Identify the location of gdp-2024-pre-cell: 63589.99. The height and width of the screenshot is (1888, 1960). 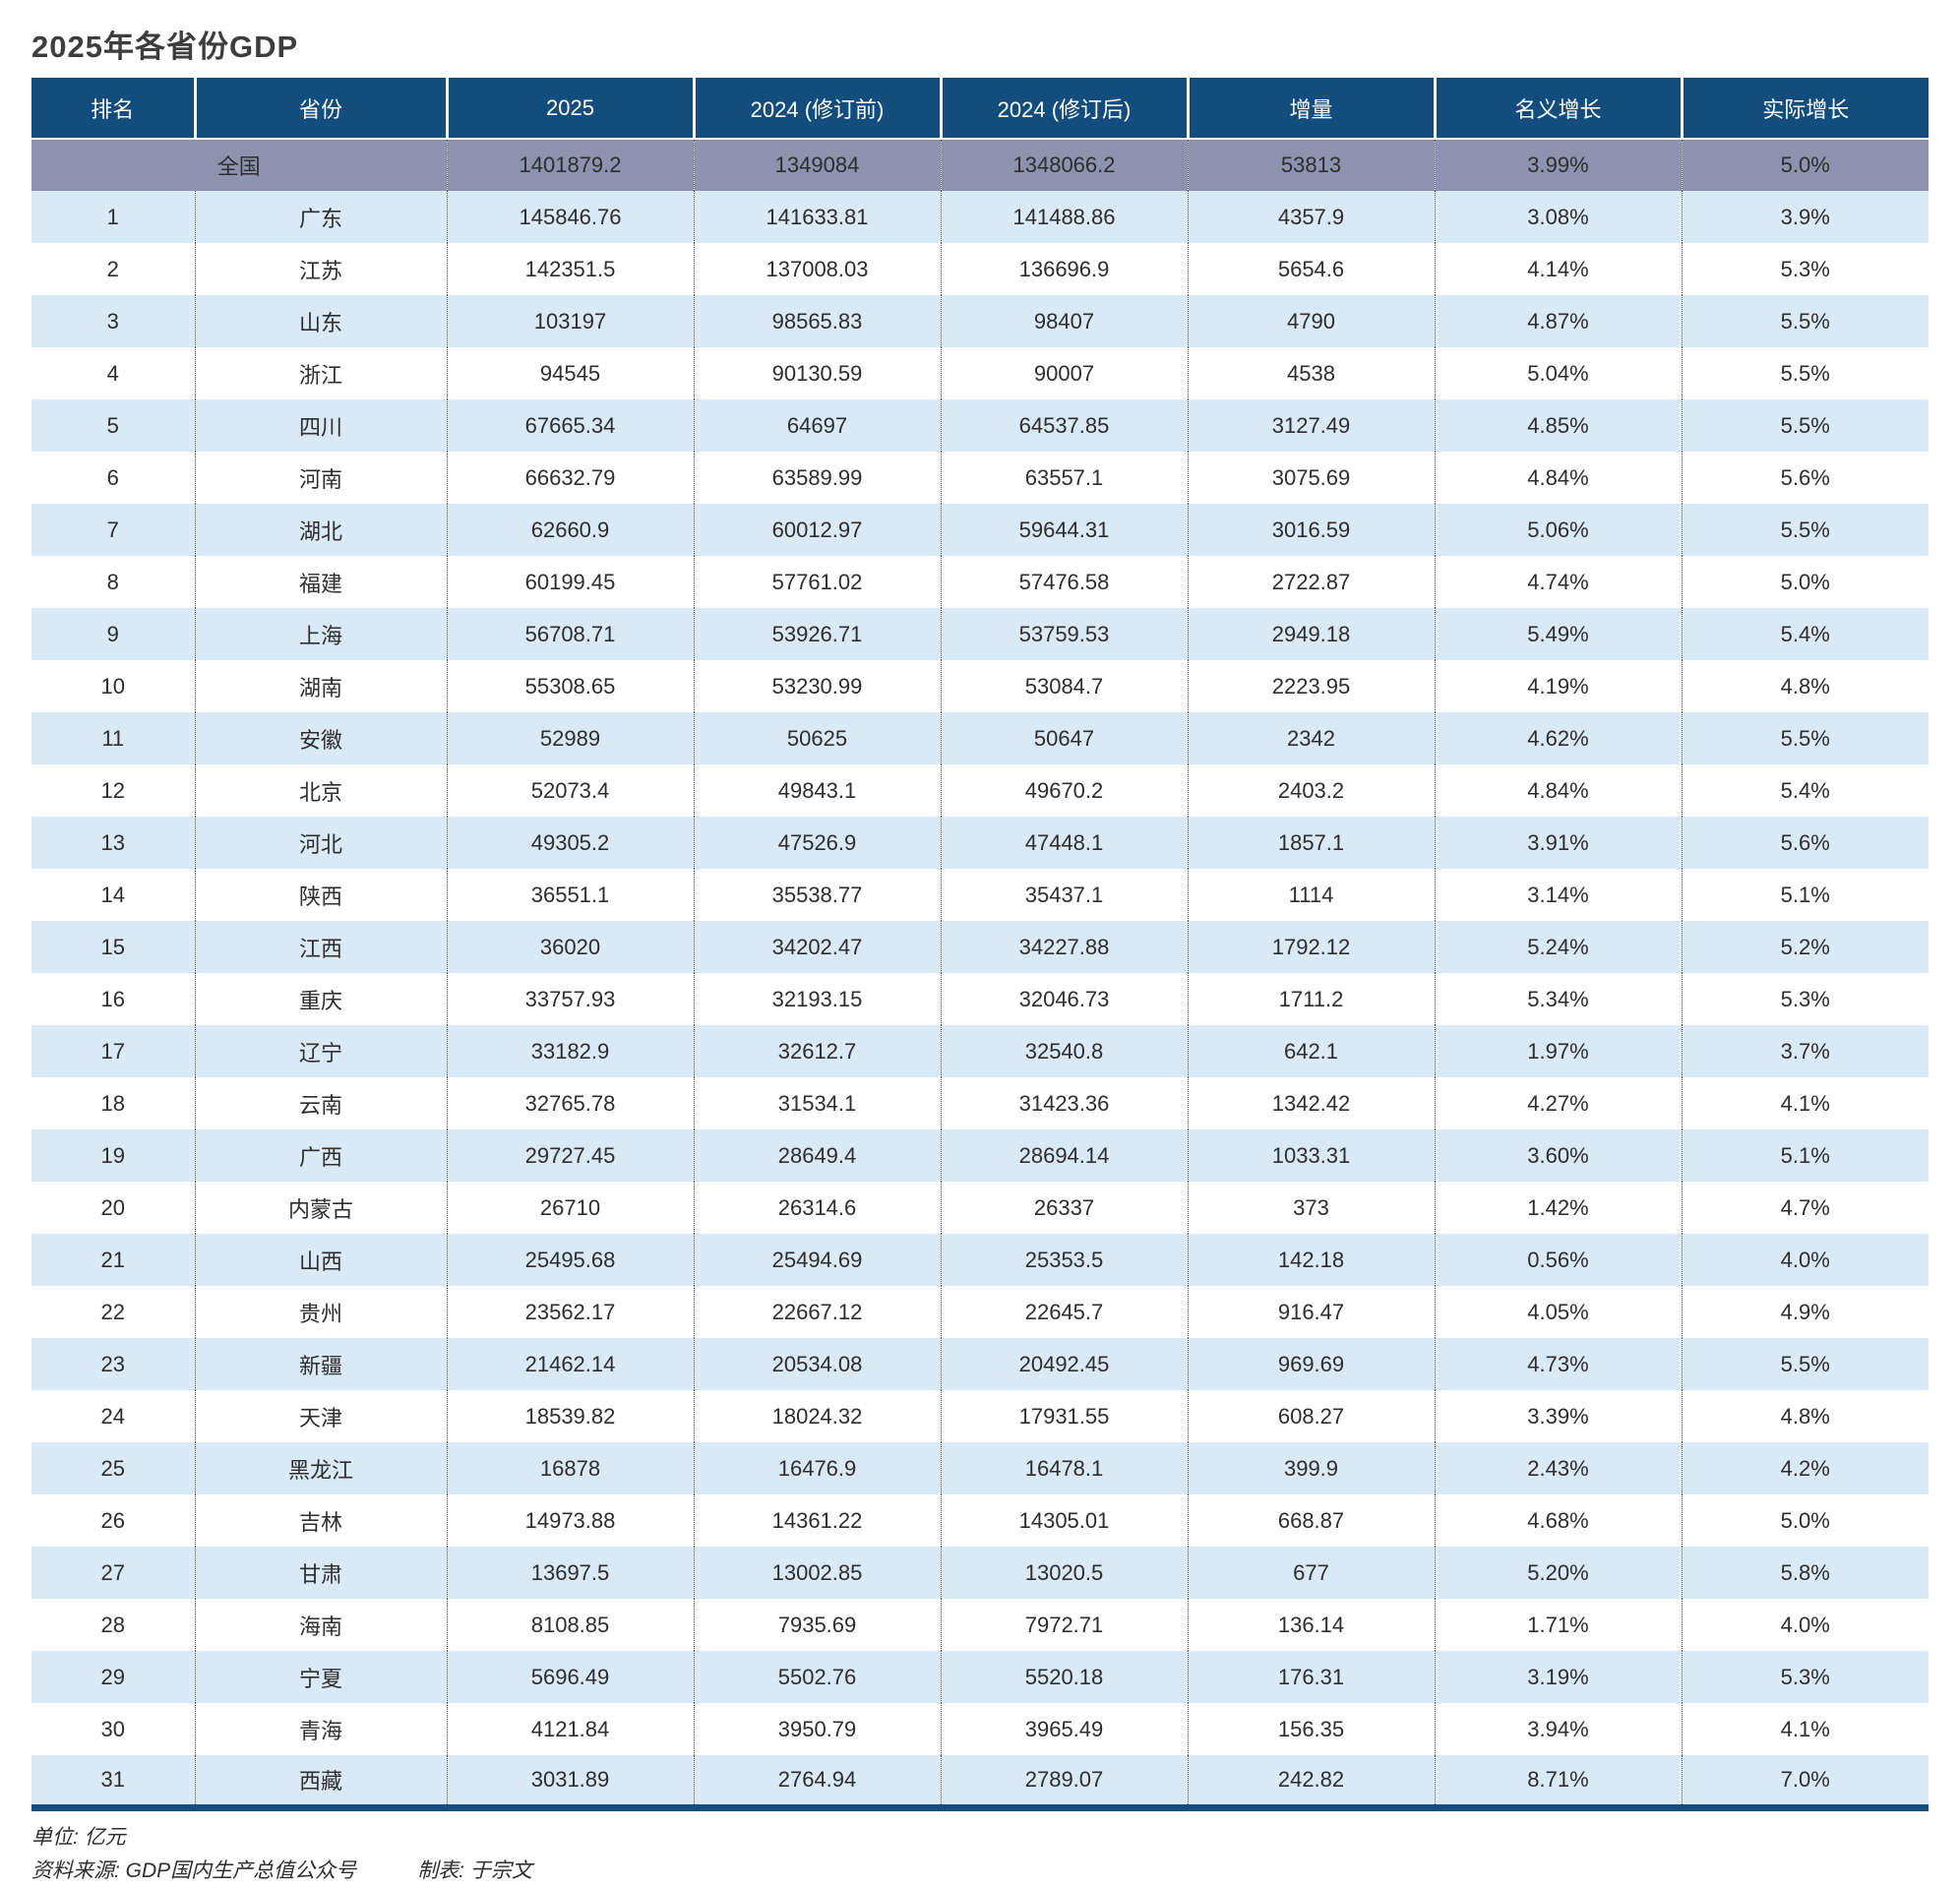
(817, 478).